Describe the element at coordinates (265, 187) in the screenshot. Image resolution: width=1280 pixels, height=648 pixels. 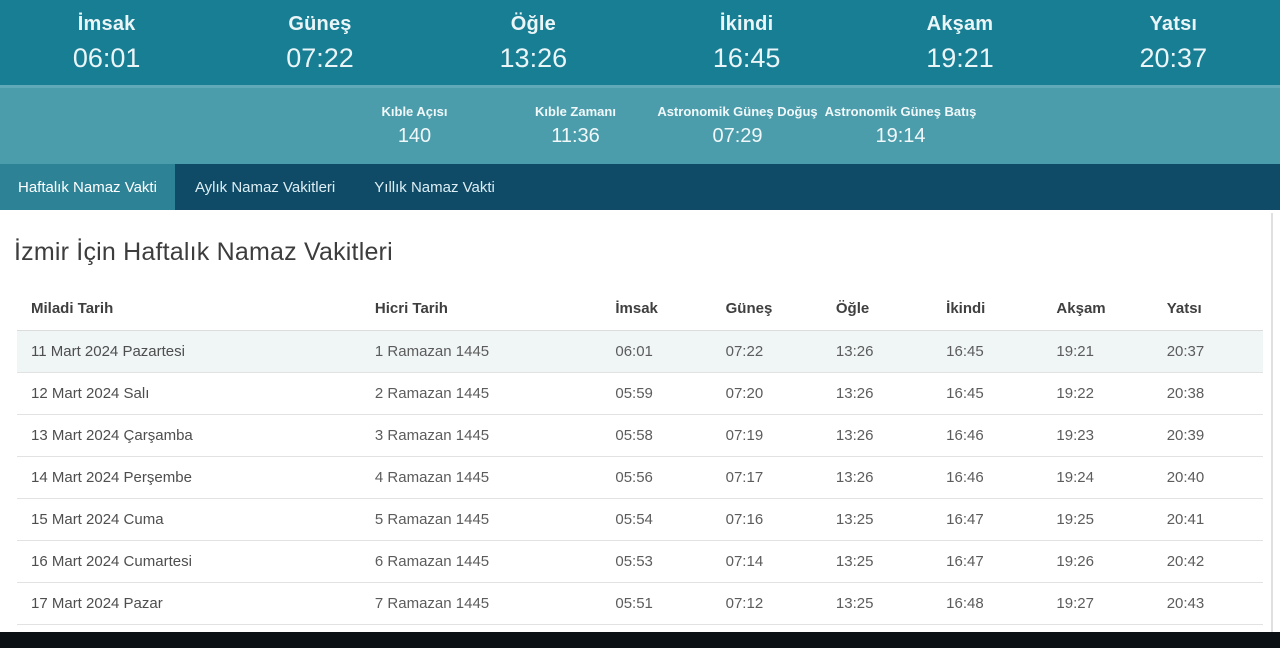
I see `tab-monthly-prayer-times: Aylık Namaz Vakitleri` at that location.